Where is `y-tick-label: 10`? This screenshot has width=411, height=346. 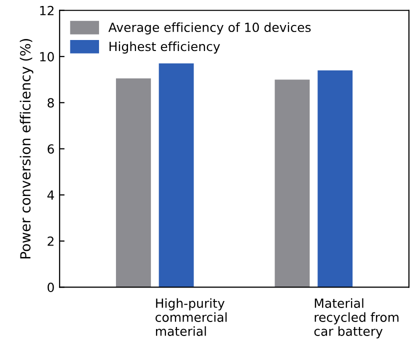
y-tick-label: 10 is located at coordinates (47, 57).